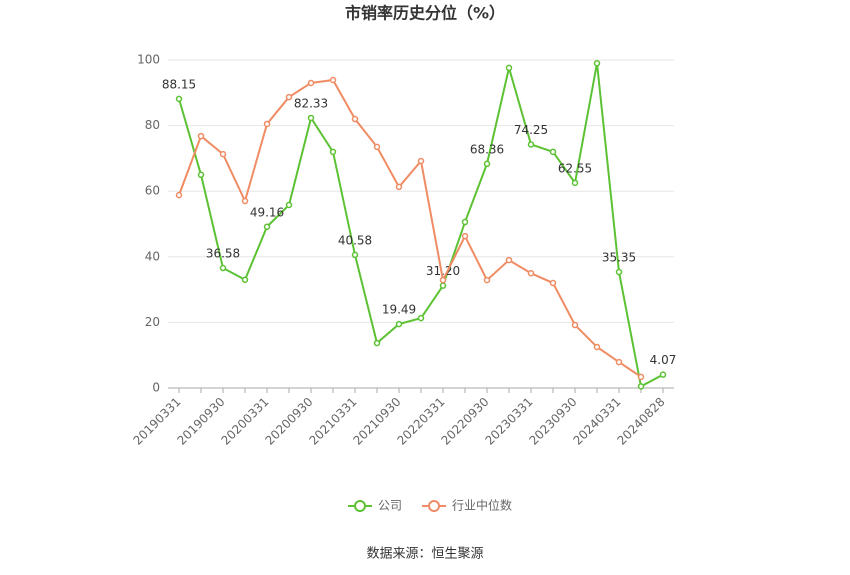  Describe the element at coordinates (482, 505) in the screenshot. I see `legend-label: 行业中位数` at that location.